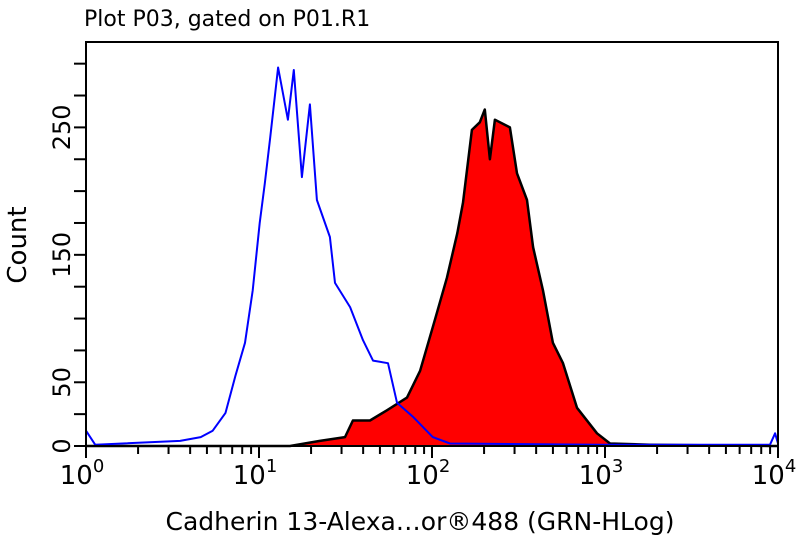 Image resolution: width=800 pixels, height=538 pixels. Describe the element at coordinates (62, 445) in the screenshot. I see `y-tick-label: 0` at that location.